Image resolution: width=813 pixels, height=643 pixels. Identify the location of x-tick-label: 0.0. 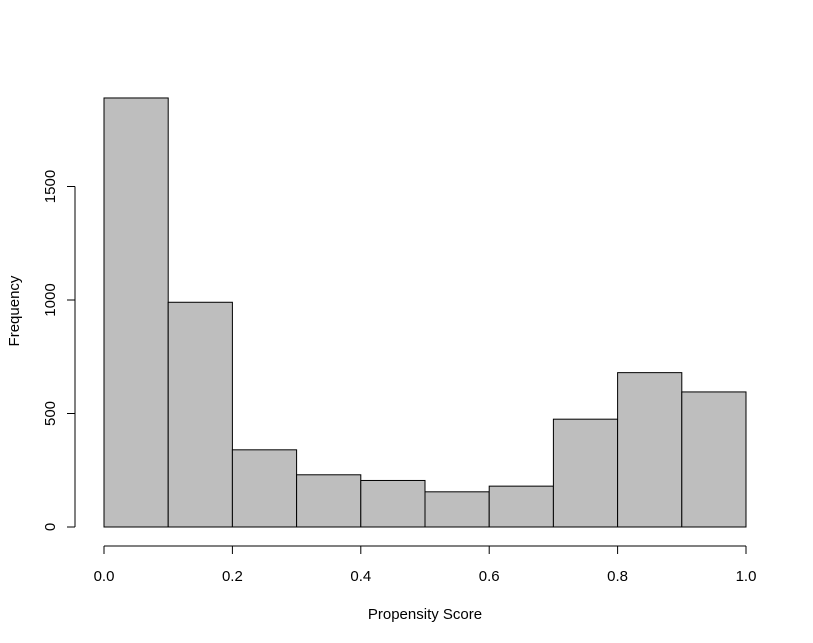
(104, 576).